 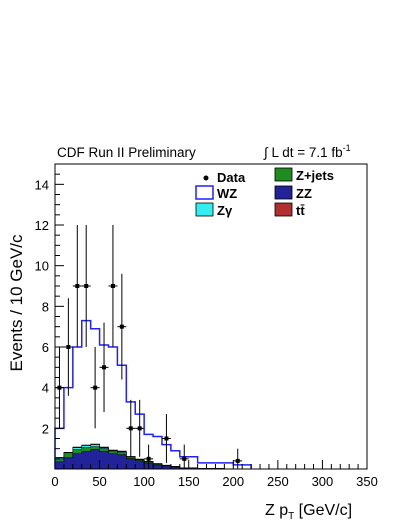 I want to click on y-tick-label: 4, so click(x=45, y=388).